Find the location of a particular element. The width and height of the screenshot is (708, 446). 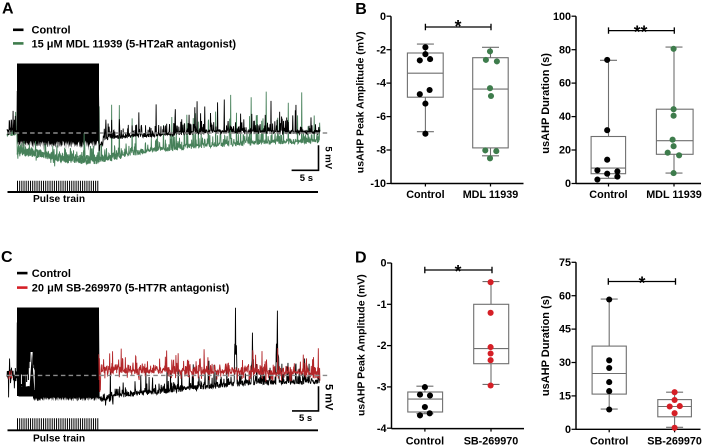

svg-text: 30 is located at coordinates (565, 363).